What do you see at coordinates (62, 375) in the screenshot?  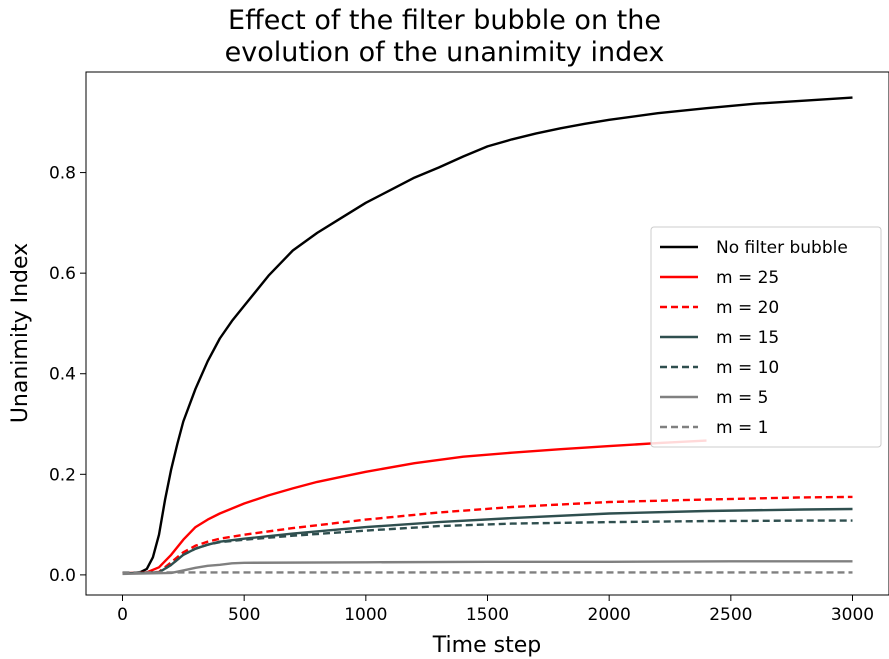 I see `y-tick-label: 0.4` at bounding box center [62, 375].